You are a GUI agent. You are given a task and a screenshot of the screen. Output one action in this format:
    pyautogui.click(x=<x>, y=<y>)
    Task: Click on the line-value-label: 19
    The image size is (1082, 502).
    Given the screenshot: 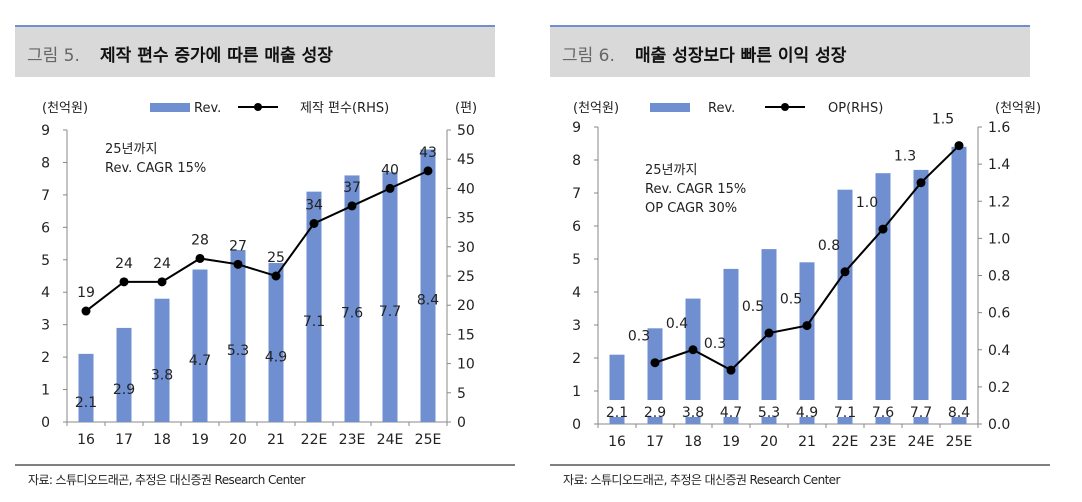 What is the action you would take?
    pyautogui.click(x=86, y=293)
    